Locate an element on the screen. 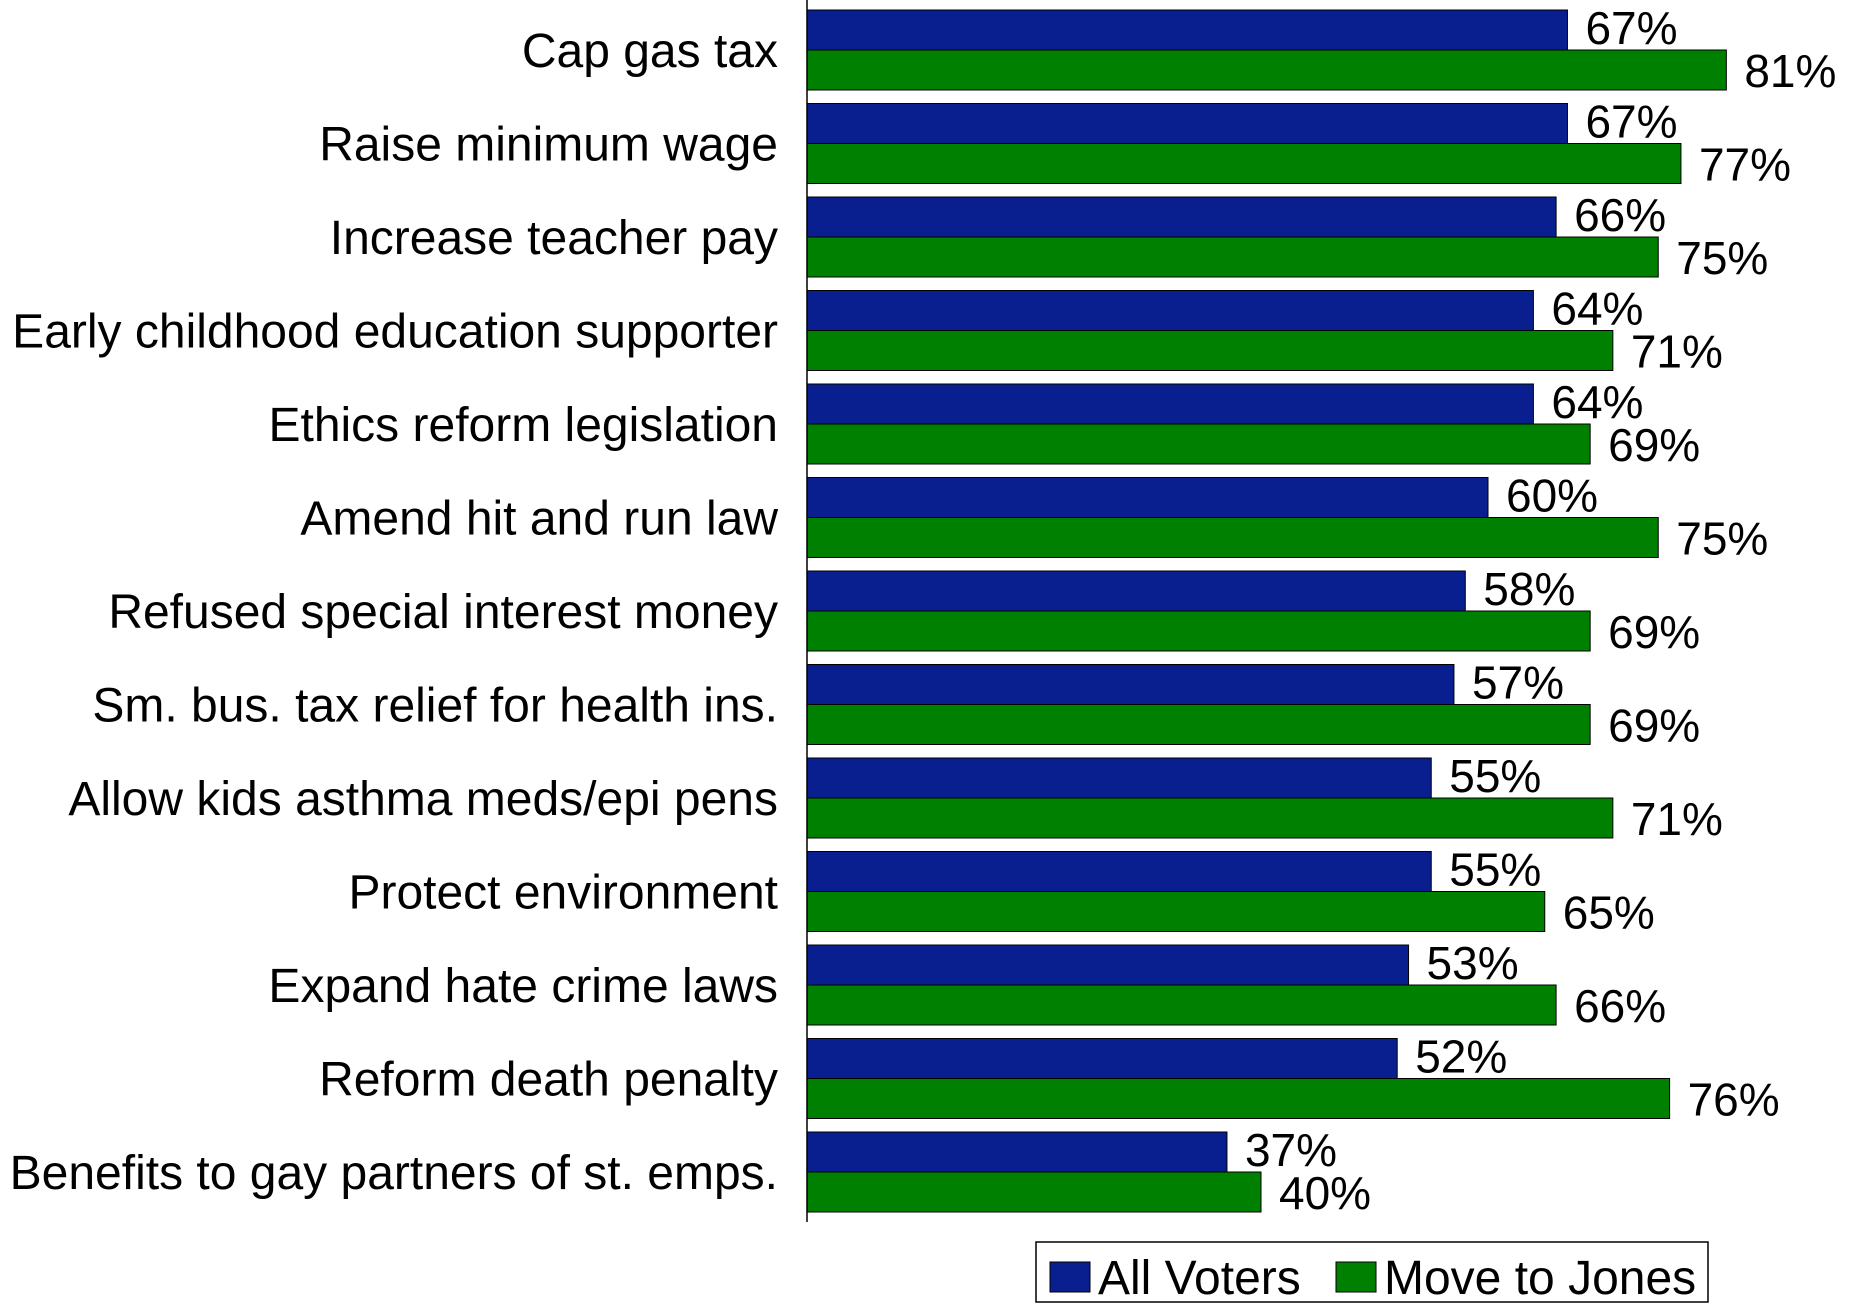 Image resolution: width=1853 pixels, height=1308 pixels. category-label-protect-environment: Protect environment is located at coordinates (563, 893).